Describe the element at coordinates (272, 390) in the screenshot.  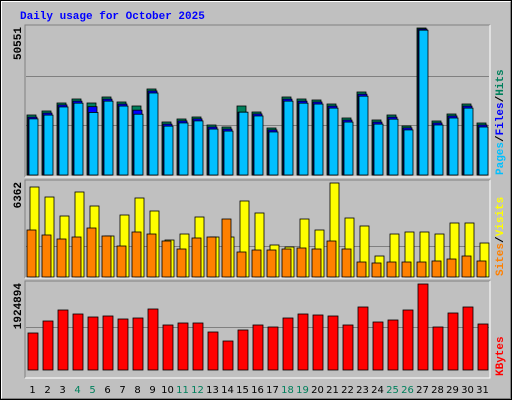
I see `x-tick-label: 17` at that location.